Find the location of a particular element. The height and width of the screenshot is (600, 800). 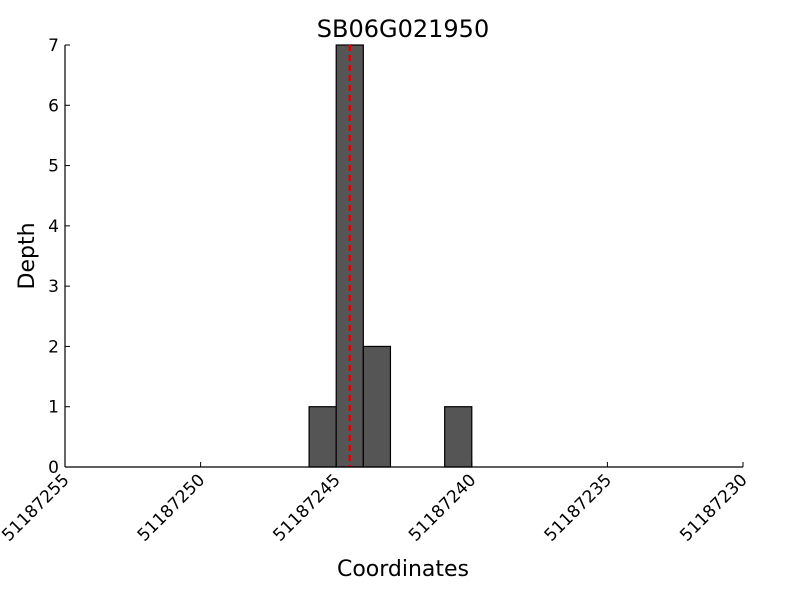

x-tick-label: 51187255 is located at coordinates (37, 507).